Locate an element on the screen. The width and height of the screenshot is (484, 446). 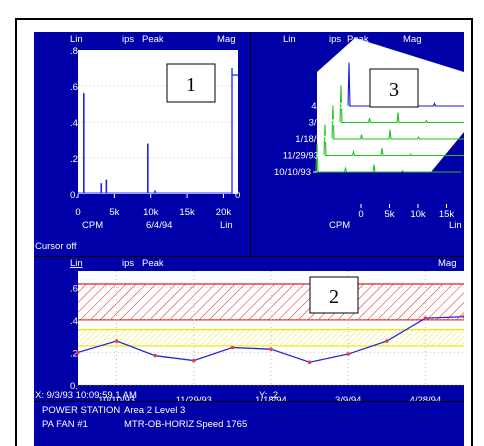
p3-date-label: 3/9/94 is located at coordinates (322, 123).